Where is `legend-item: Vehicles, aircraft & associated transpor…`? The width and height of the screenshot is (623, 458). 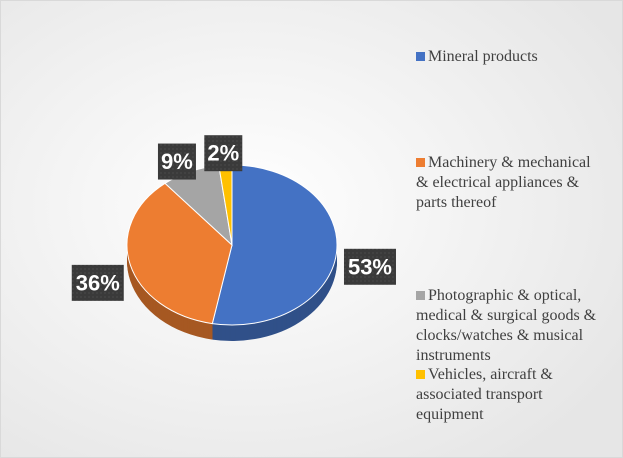
legend-item: Vehicles, aircraft & associated transpor… is located at coordinates (511, 395).